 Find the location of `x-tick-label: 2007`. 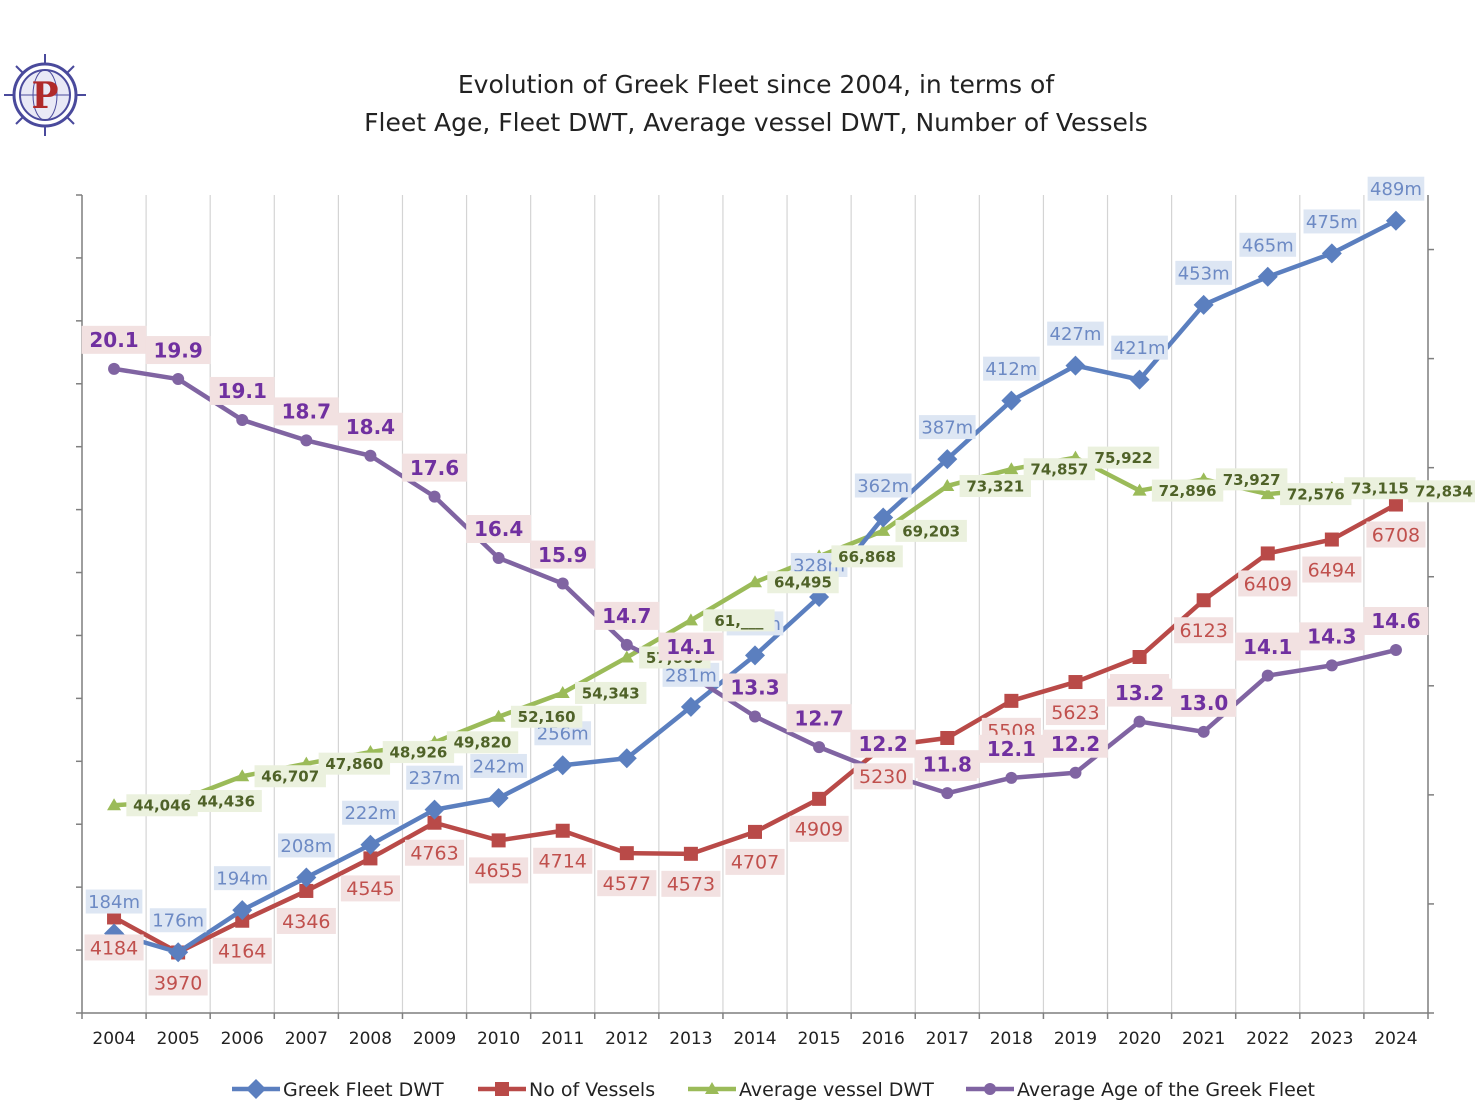

x-tick-label: 2007 is located at coordinates (306, 1039).